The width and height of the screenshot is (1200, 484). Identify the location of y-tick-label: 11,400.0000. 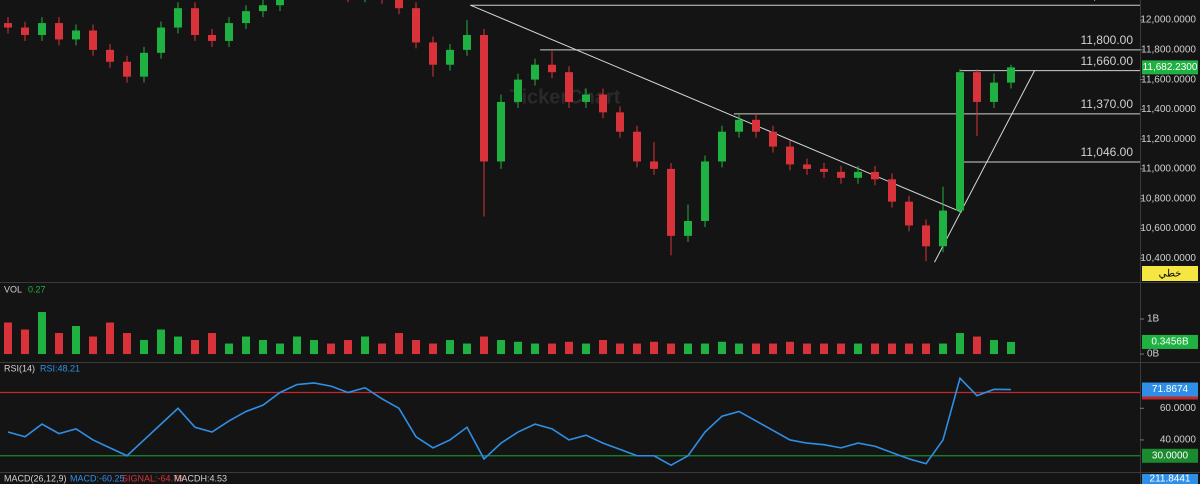
(1168, 109).